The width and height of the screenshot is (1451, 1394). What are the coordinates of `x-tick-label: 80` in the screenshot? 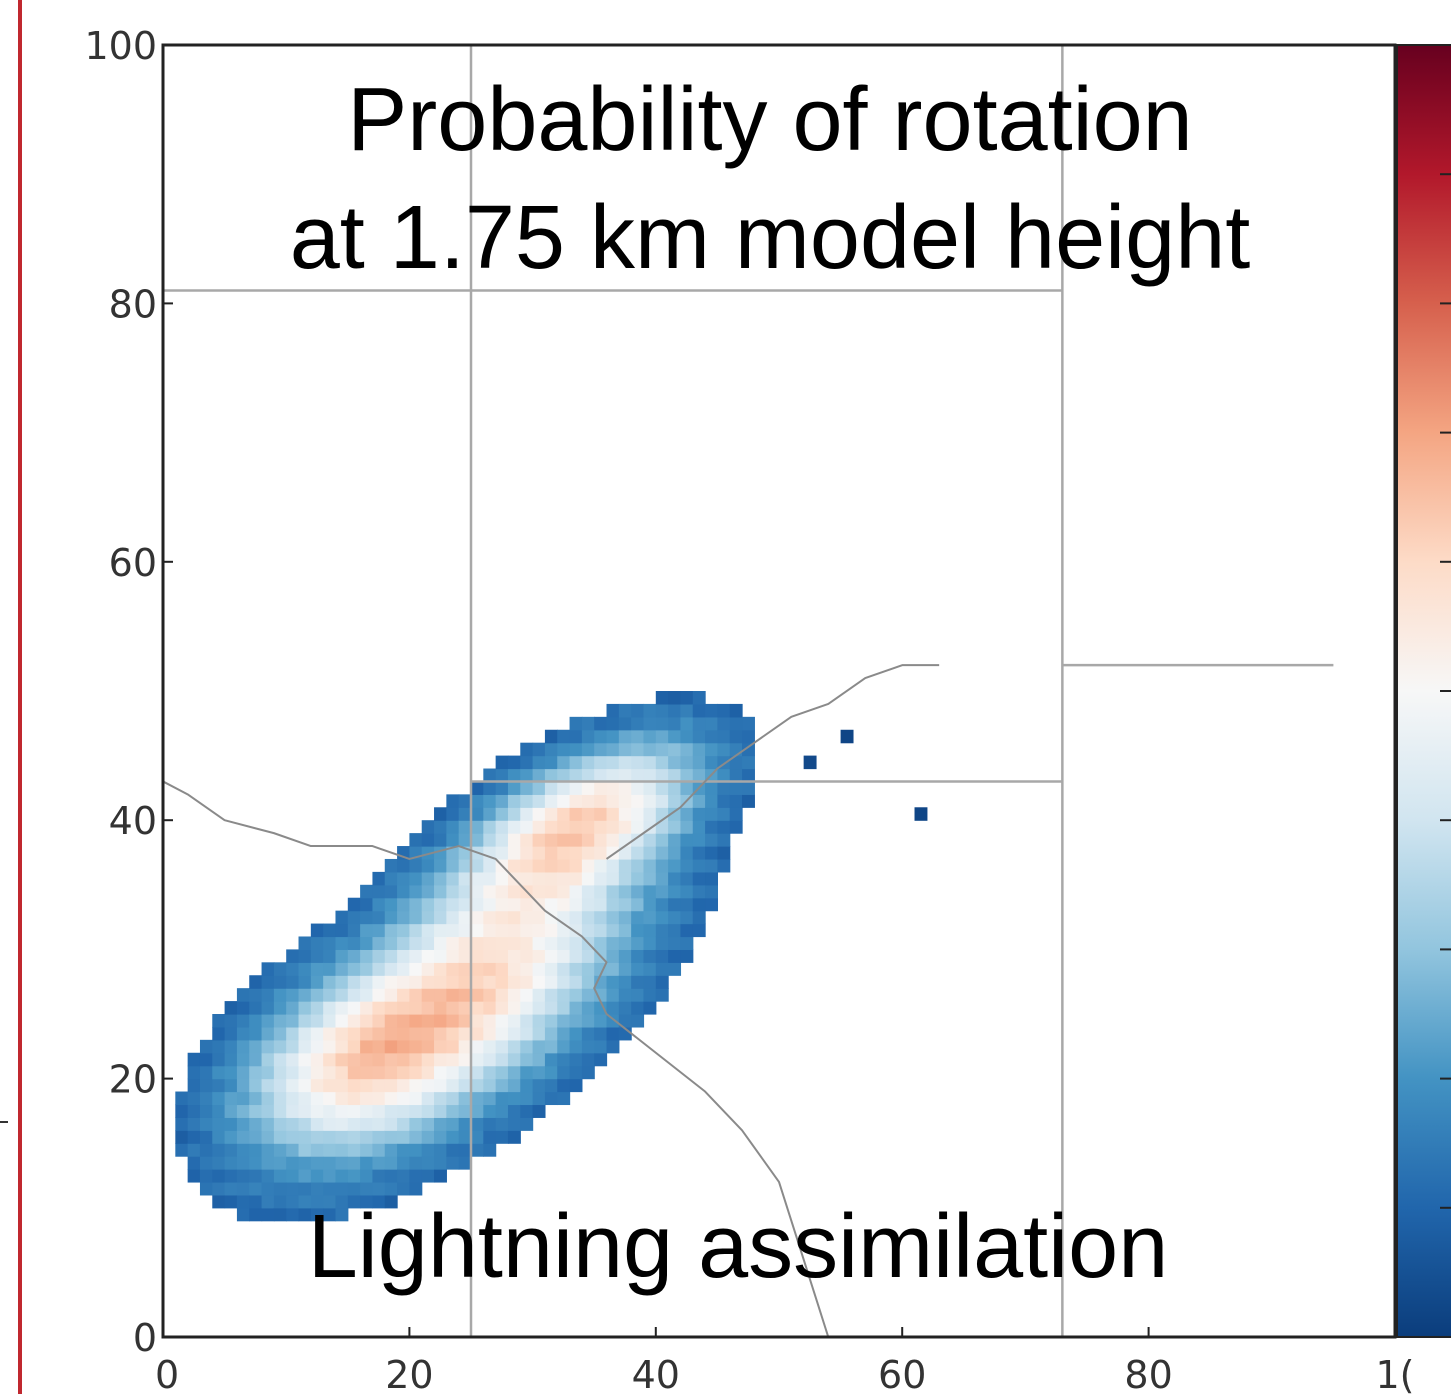 It's located at (1148, 1373).